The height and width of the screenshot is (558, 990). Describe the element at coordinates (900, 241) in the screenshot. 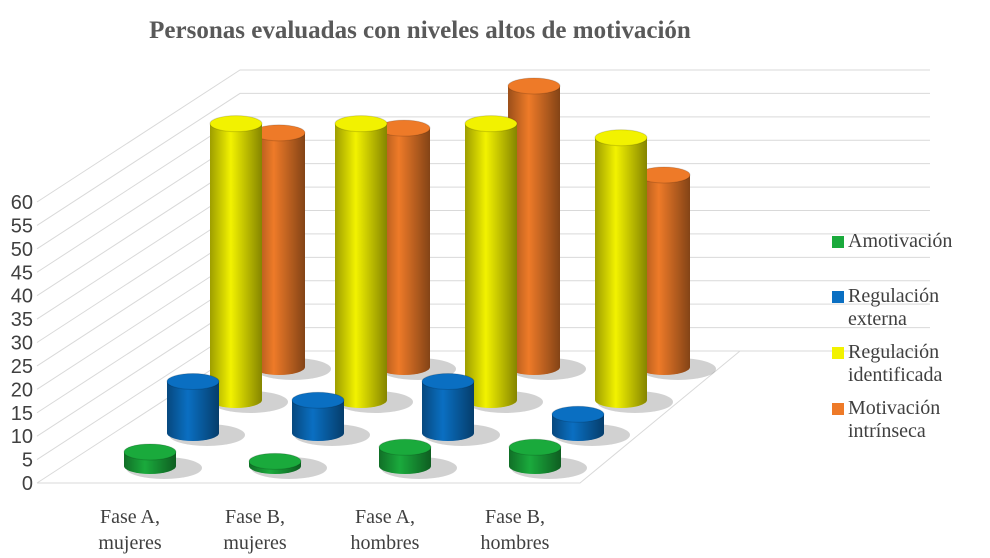

I see `legend-label: Amotivación` at that location.